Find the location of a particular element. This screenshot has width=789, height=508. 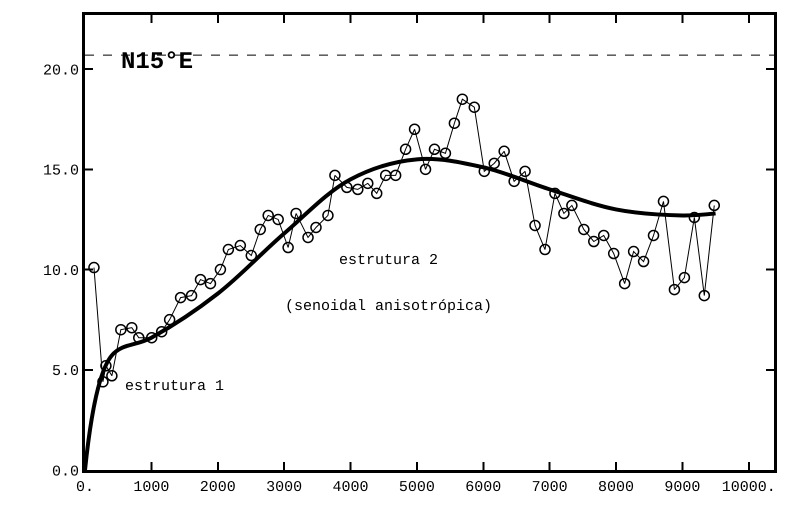

y-tick-label: 10.0 is located at coordinates (60, 271).